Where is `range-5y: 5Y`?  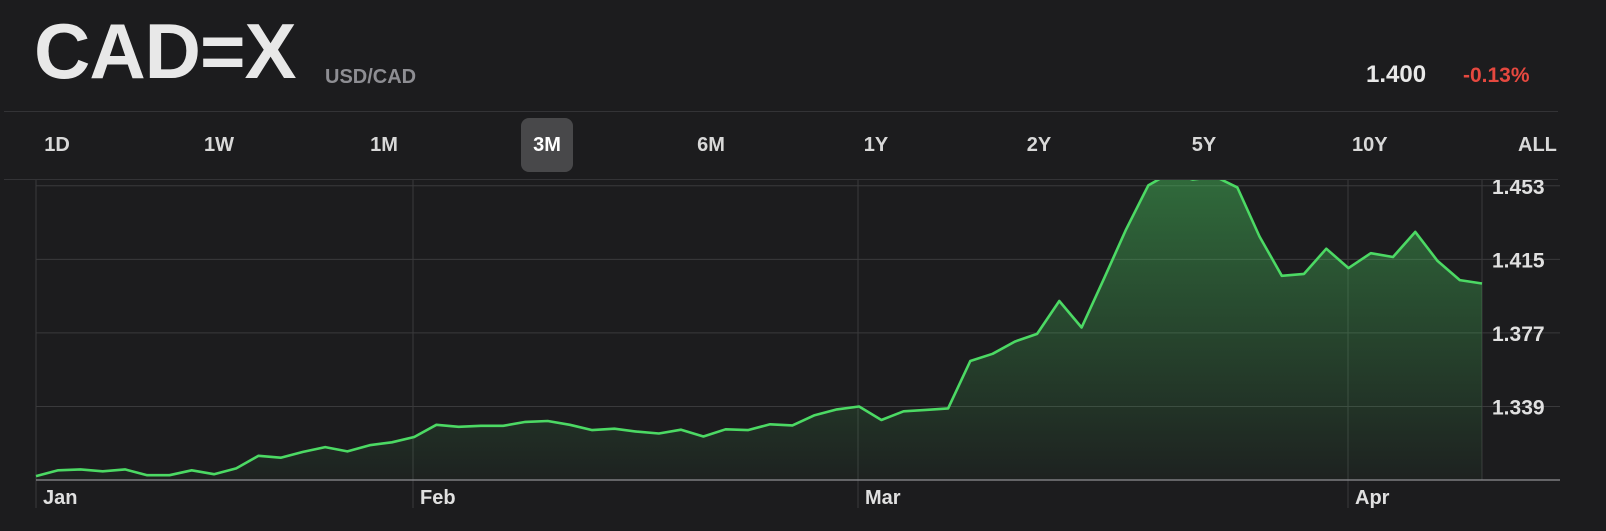 range-5y: 5Y is located at coordinates (1204, 144).